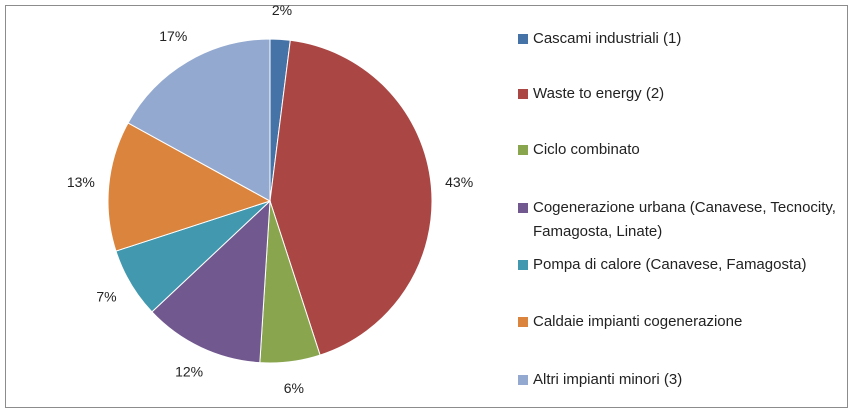  I want to click on legend-item: Altri impianti minori (3), so click(683, 380).